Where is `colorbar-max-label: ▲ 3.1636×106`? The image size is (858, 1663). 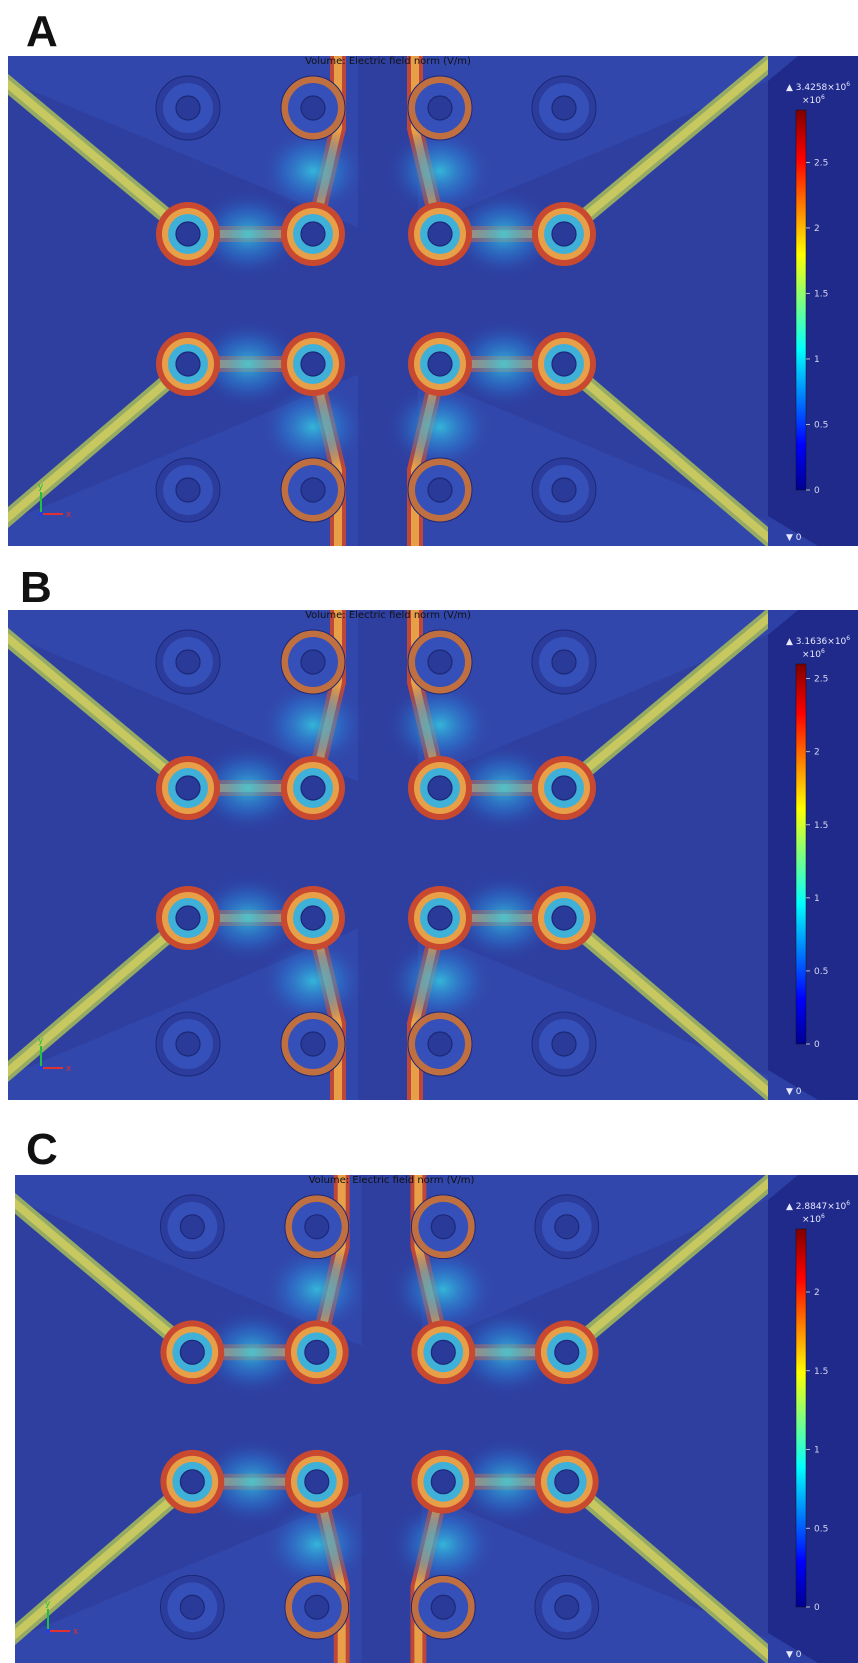 colorbar-max-label: ▲ 3.1636×106 is located at coordinates (818, 641).